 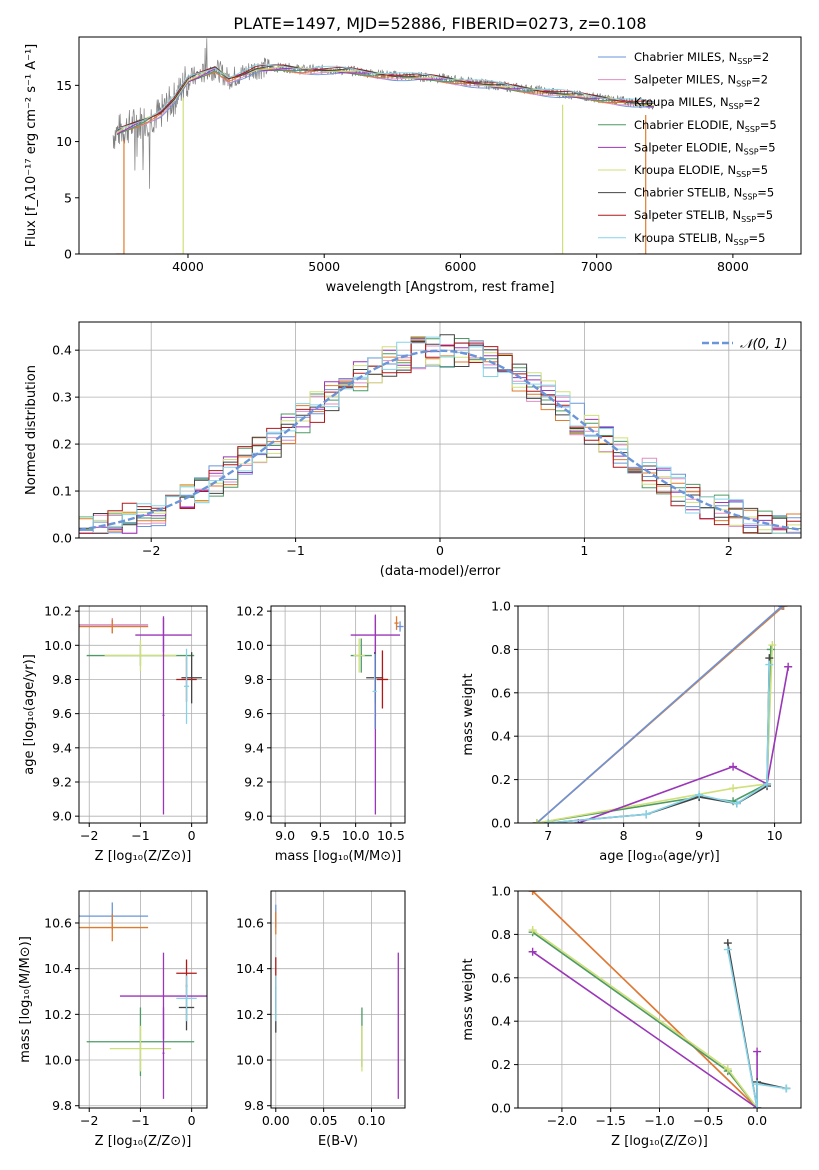 What do you see at coordinates (356, 835) in the screenshot?
I see `x-tick-label: 10.0` at bounding box center [356, 835].